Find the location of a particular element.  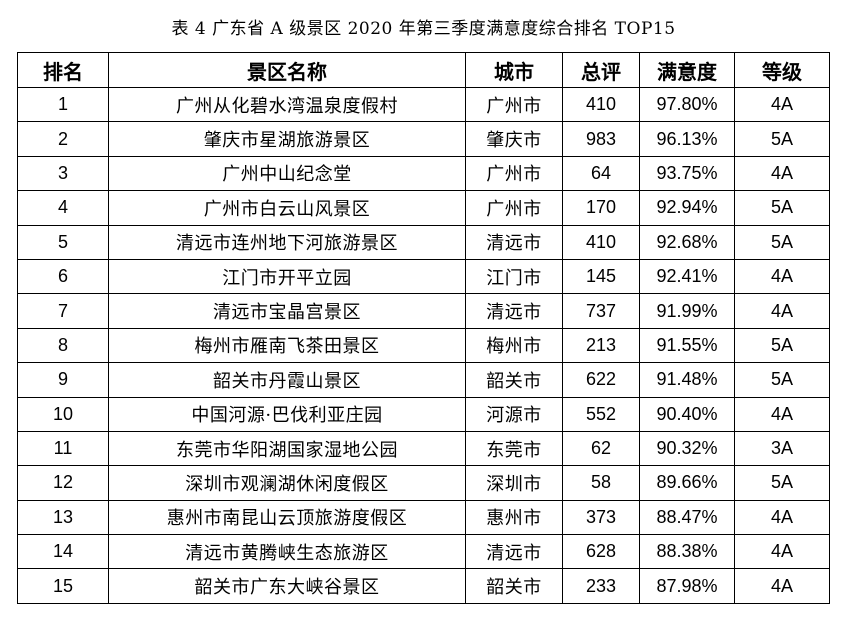

header-total: 总评 is located at coordinates (601, 70).